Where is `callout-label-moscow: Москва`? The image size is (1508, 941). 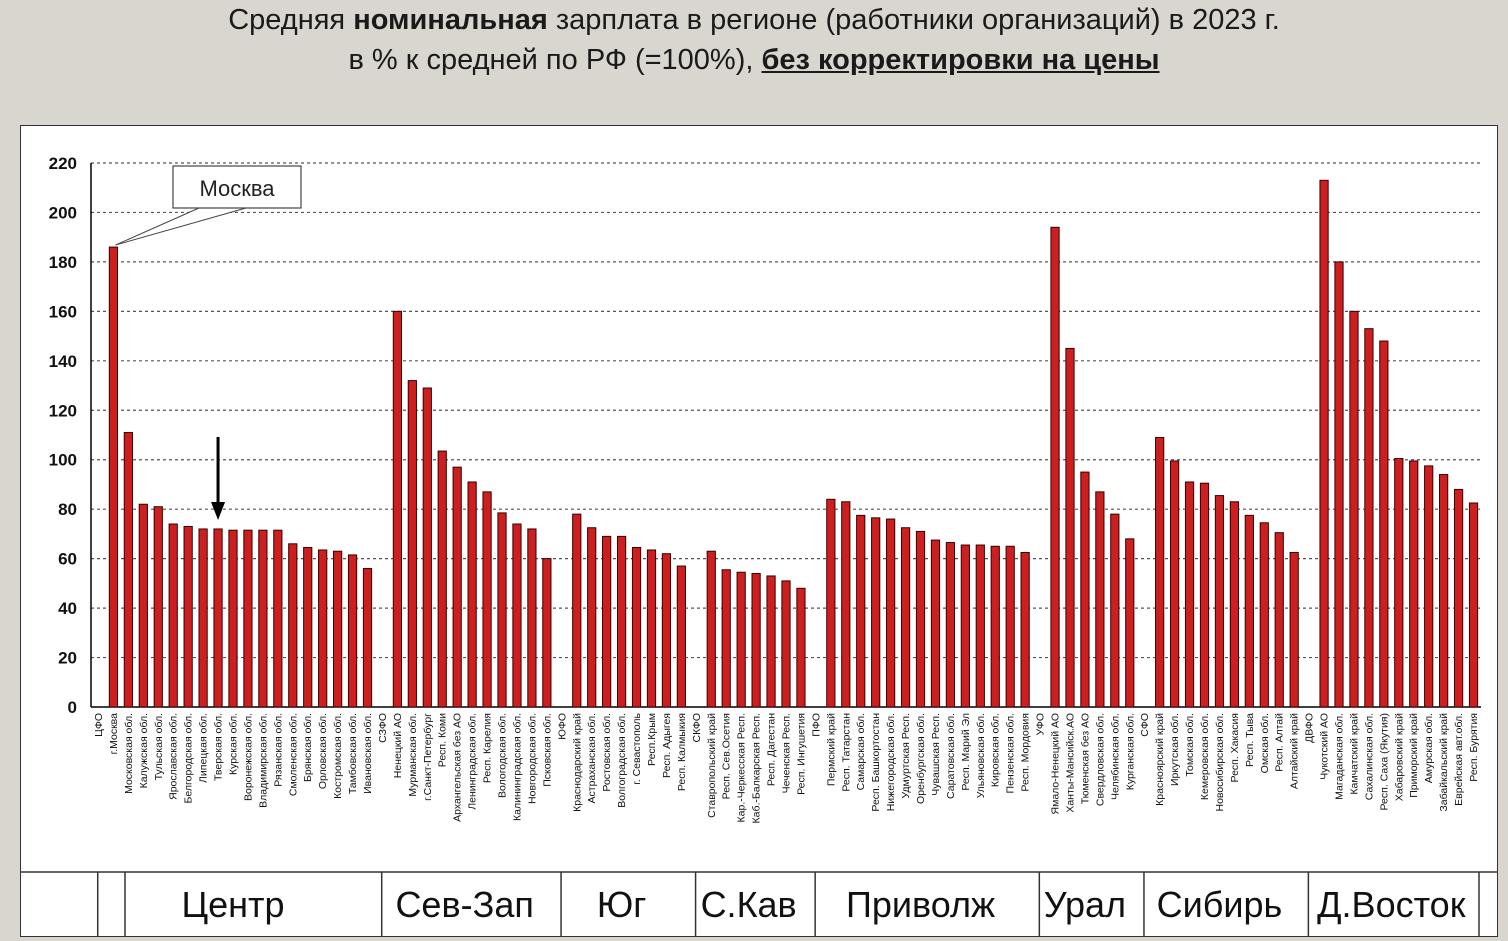
callout-label-moscow: Москва is located at coordinates (237, 188).